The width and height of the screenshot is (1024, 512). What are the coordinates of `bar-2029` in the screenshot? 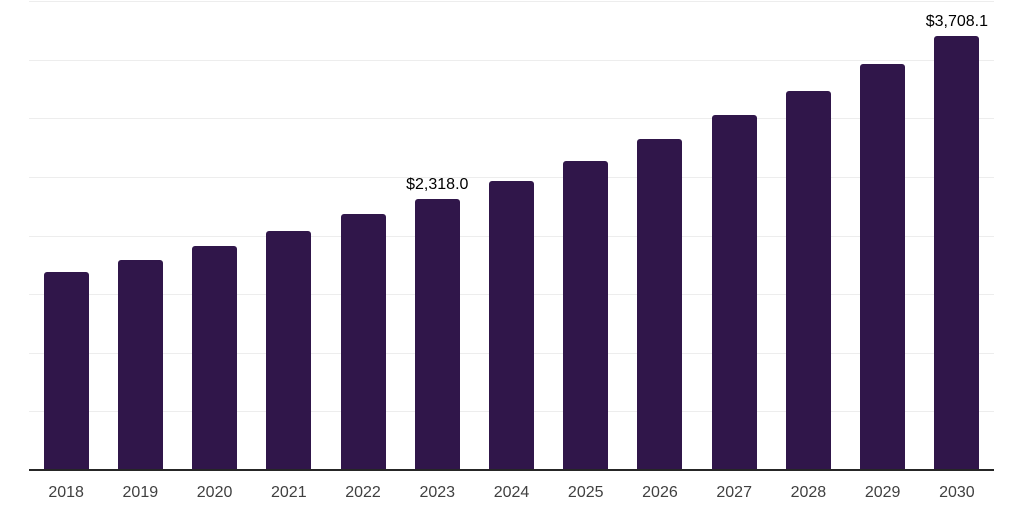 It's located at (883, 267).